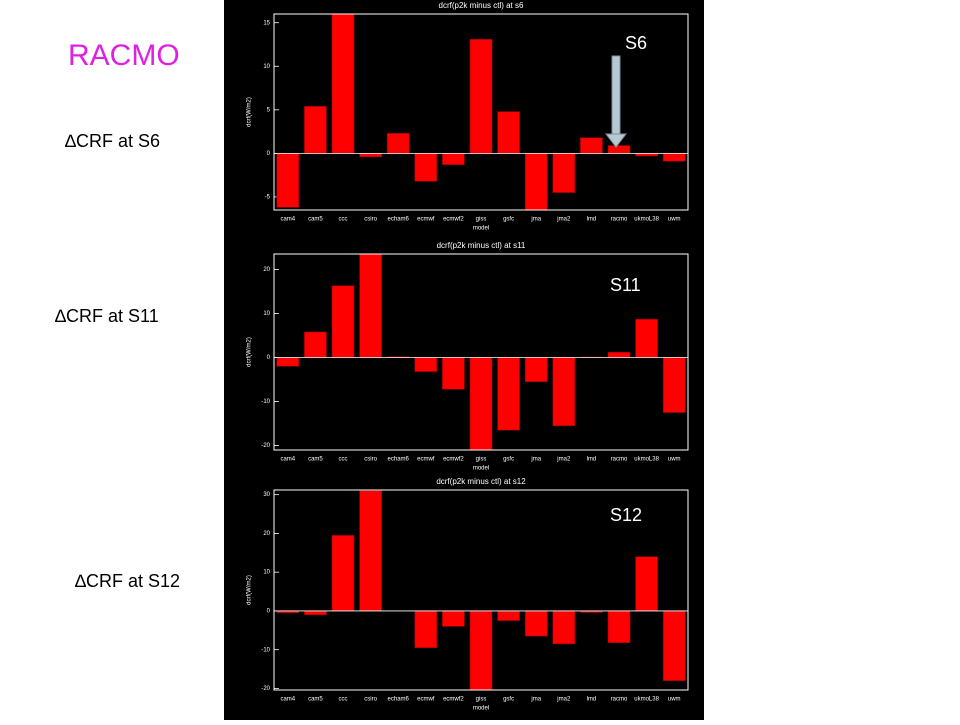  What do you see at coordinates (266, 495) in the screenshot?
I see `y-tick-label: 30` at bounding box center [266, 495].